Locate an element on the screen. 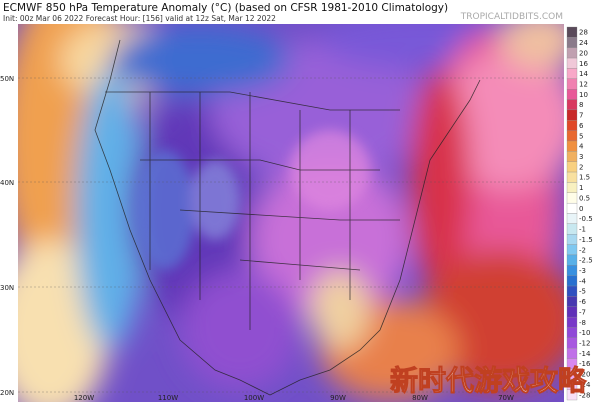  colorbar-label: 28 is located at coordinates (583, 33).